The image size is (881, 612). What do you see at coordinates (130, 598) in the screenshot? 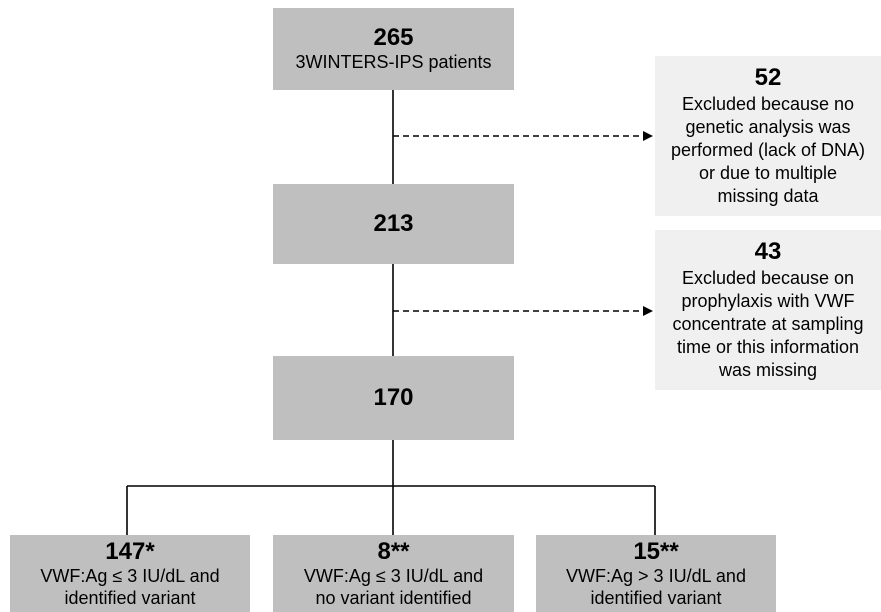
I see `outcome-147-line-2: identified variant` at bounding box center [130, 598].